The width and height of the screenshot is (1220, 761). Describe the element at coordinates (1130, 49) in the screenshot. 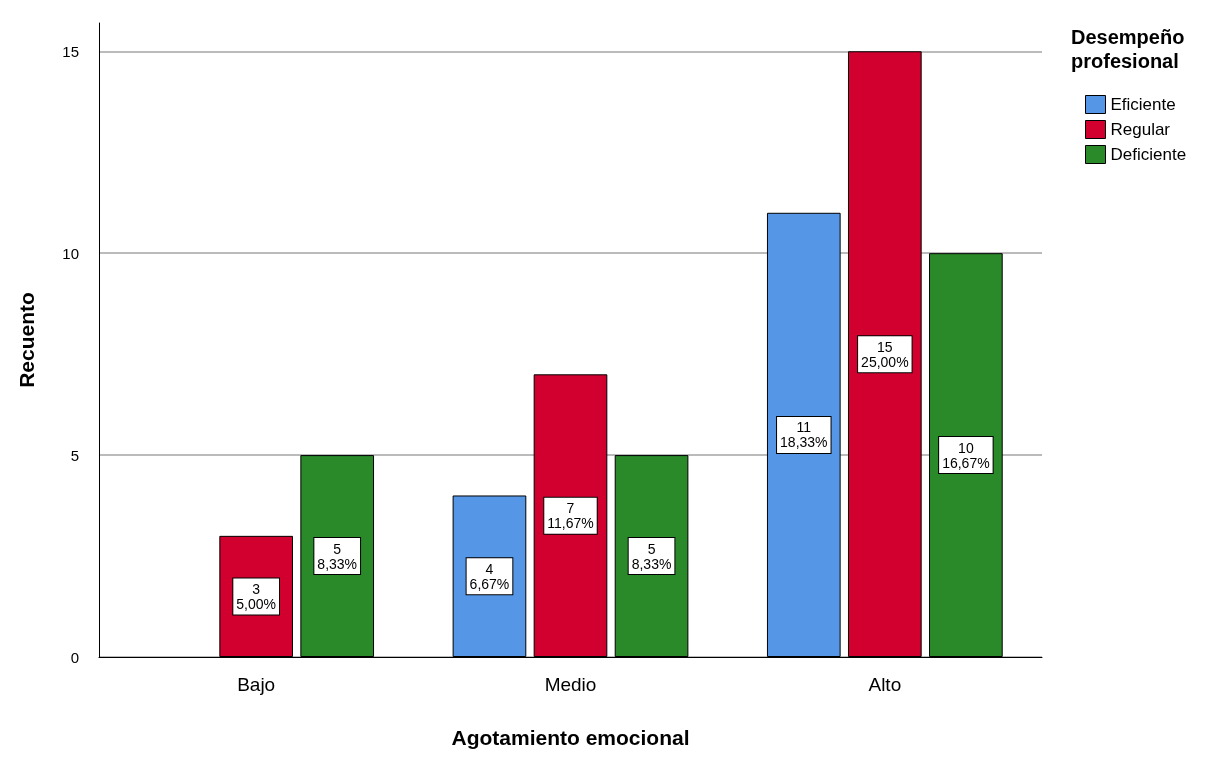

I see `legend-title: Desempeño profesional` at that location.